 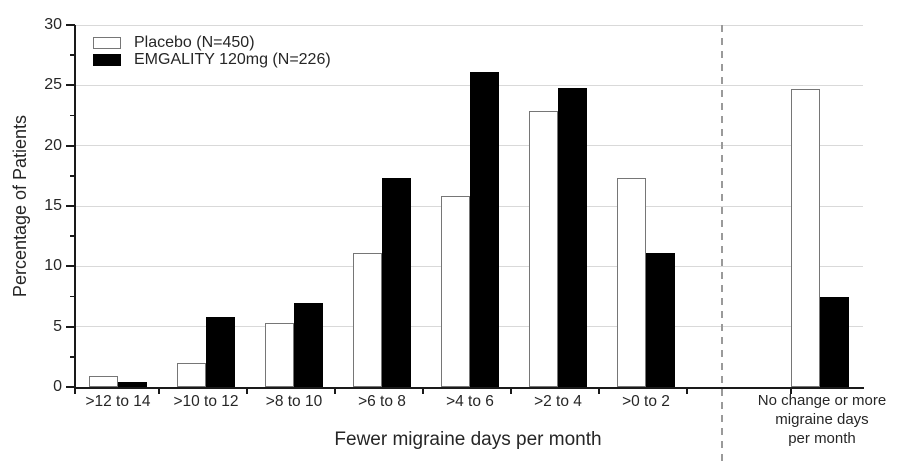 I want to click on x-category-label: >12 to 14, so click(x=118, y=401).